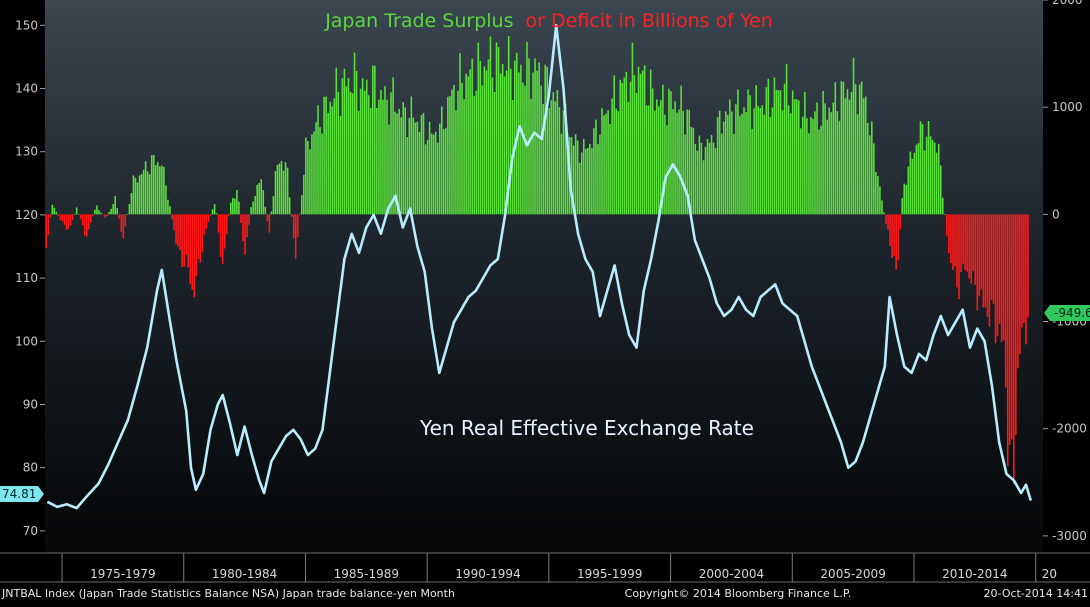 Image resolution: width=1090 pixels, height=607 pixels. I want to click on x-tick-label: 1975-1979, so click(122, 574).